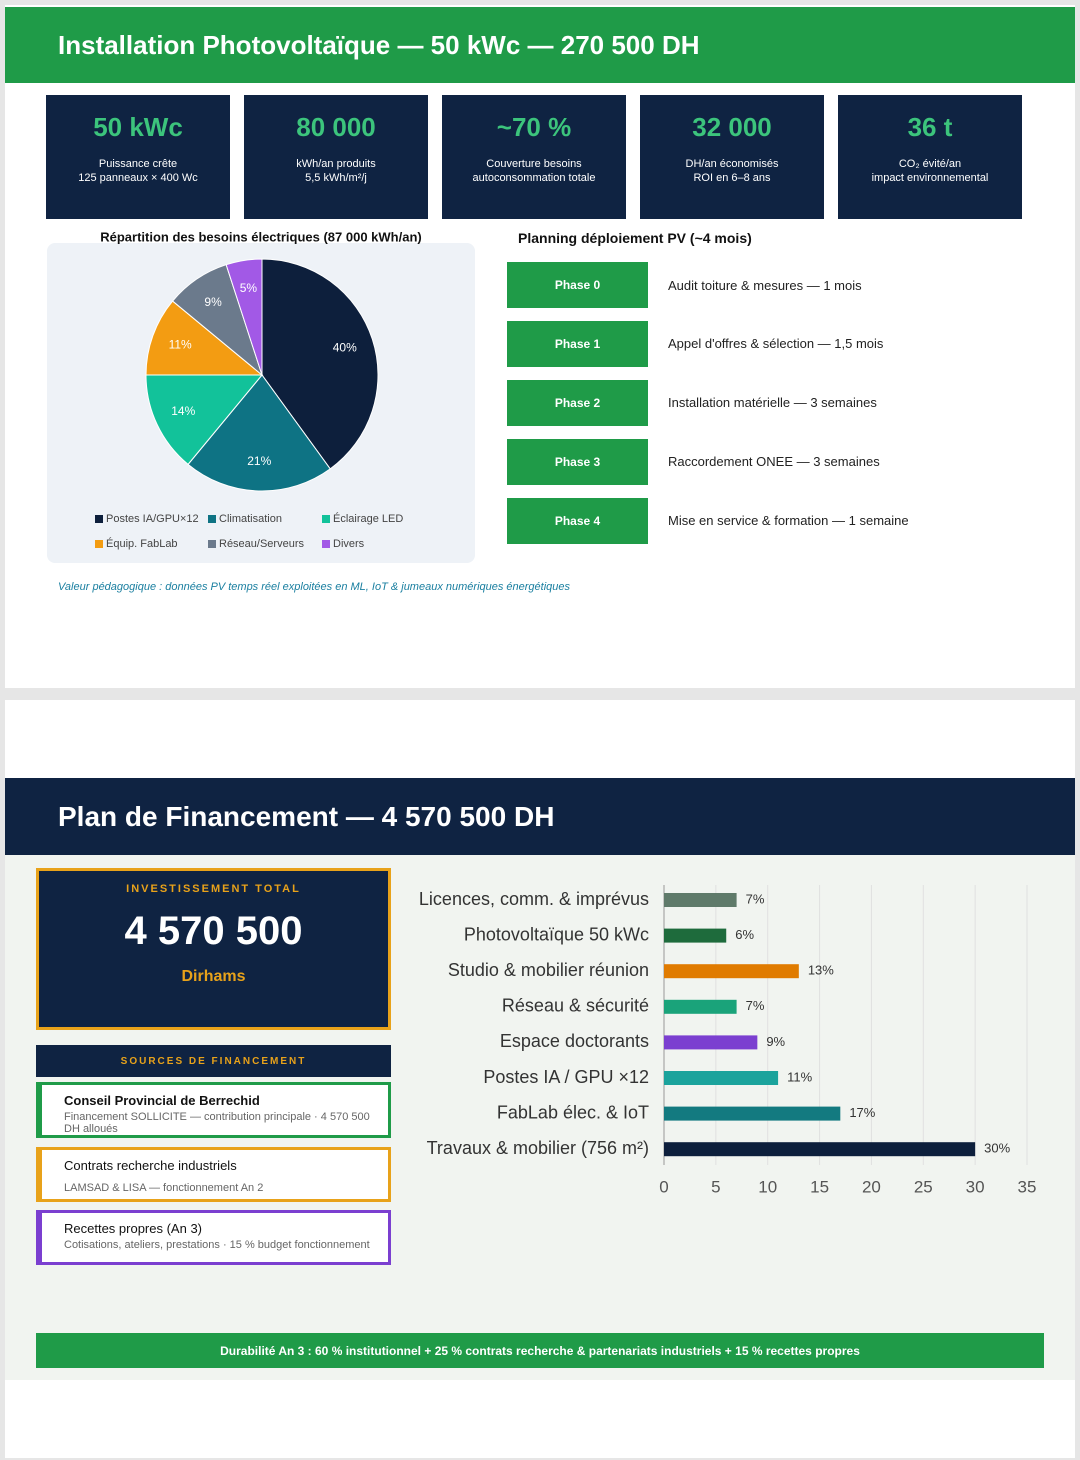 The height and width of the screenshot is (1460, 1080). Describe the element at coordinates (336, 178) in the screenshot. I see `kpi-detail: 5,5 kWh/m²/j` at that location.